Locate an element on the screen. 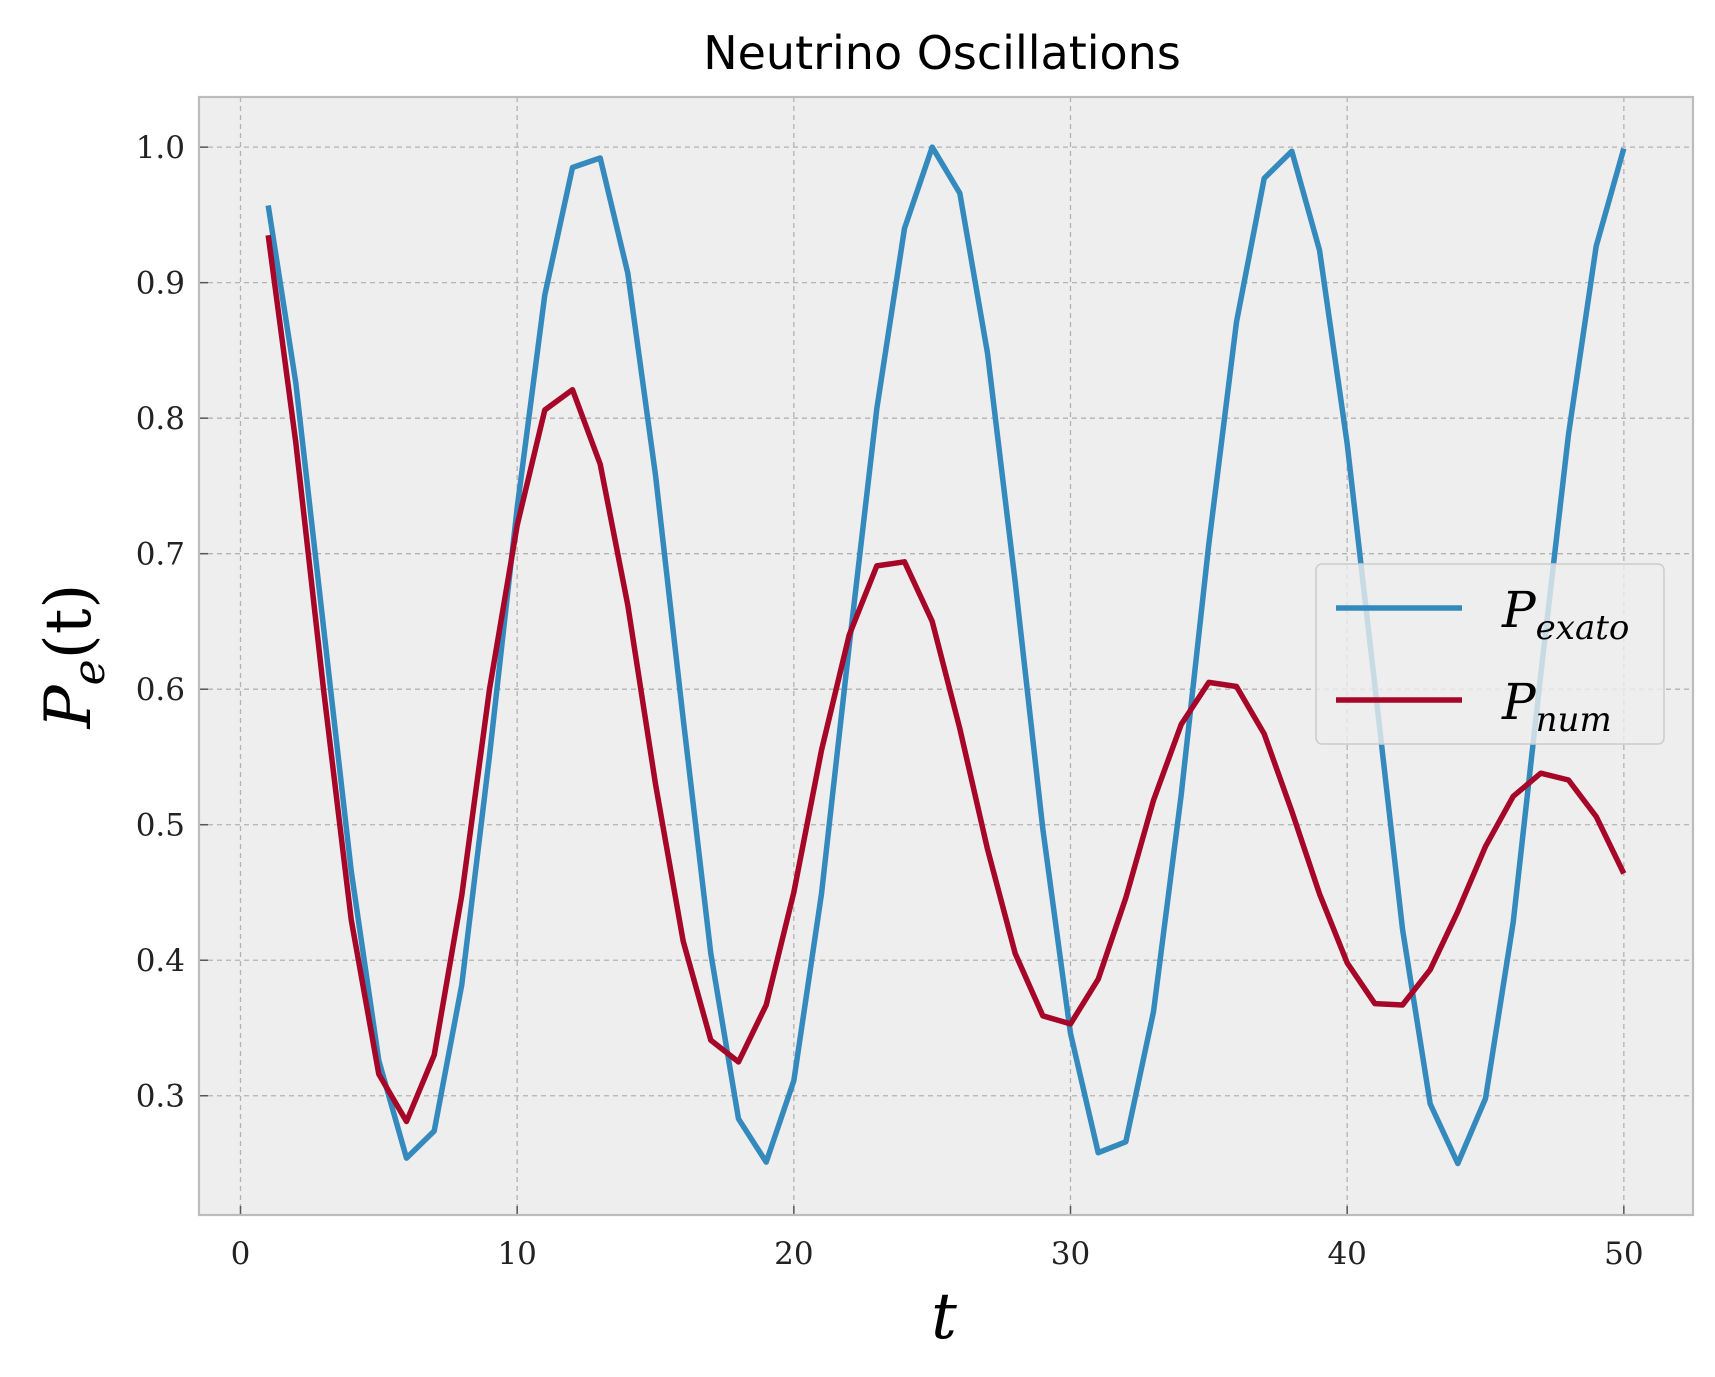  y-tick-label: 0.3 is located at coordinates (160, 1097).